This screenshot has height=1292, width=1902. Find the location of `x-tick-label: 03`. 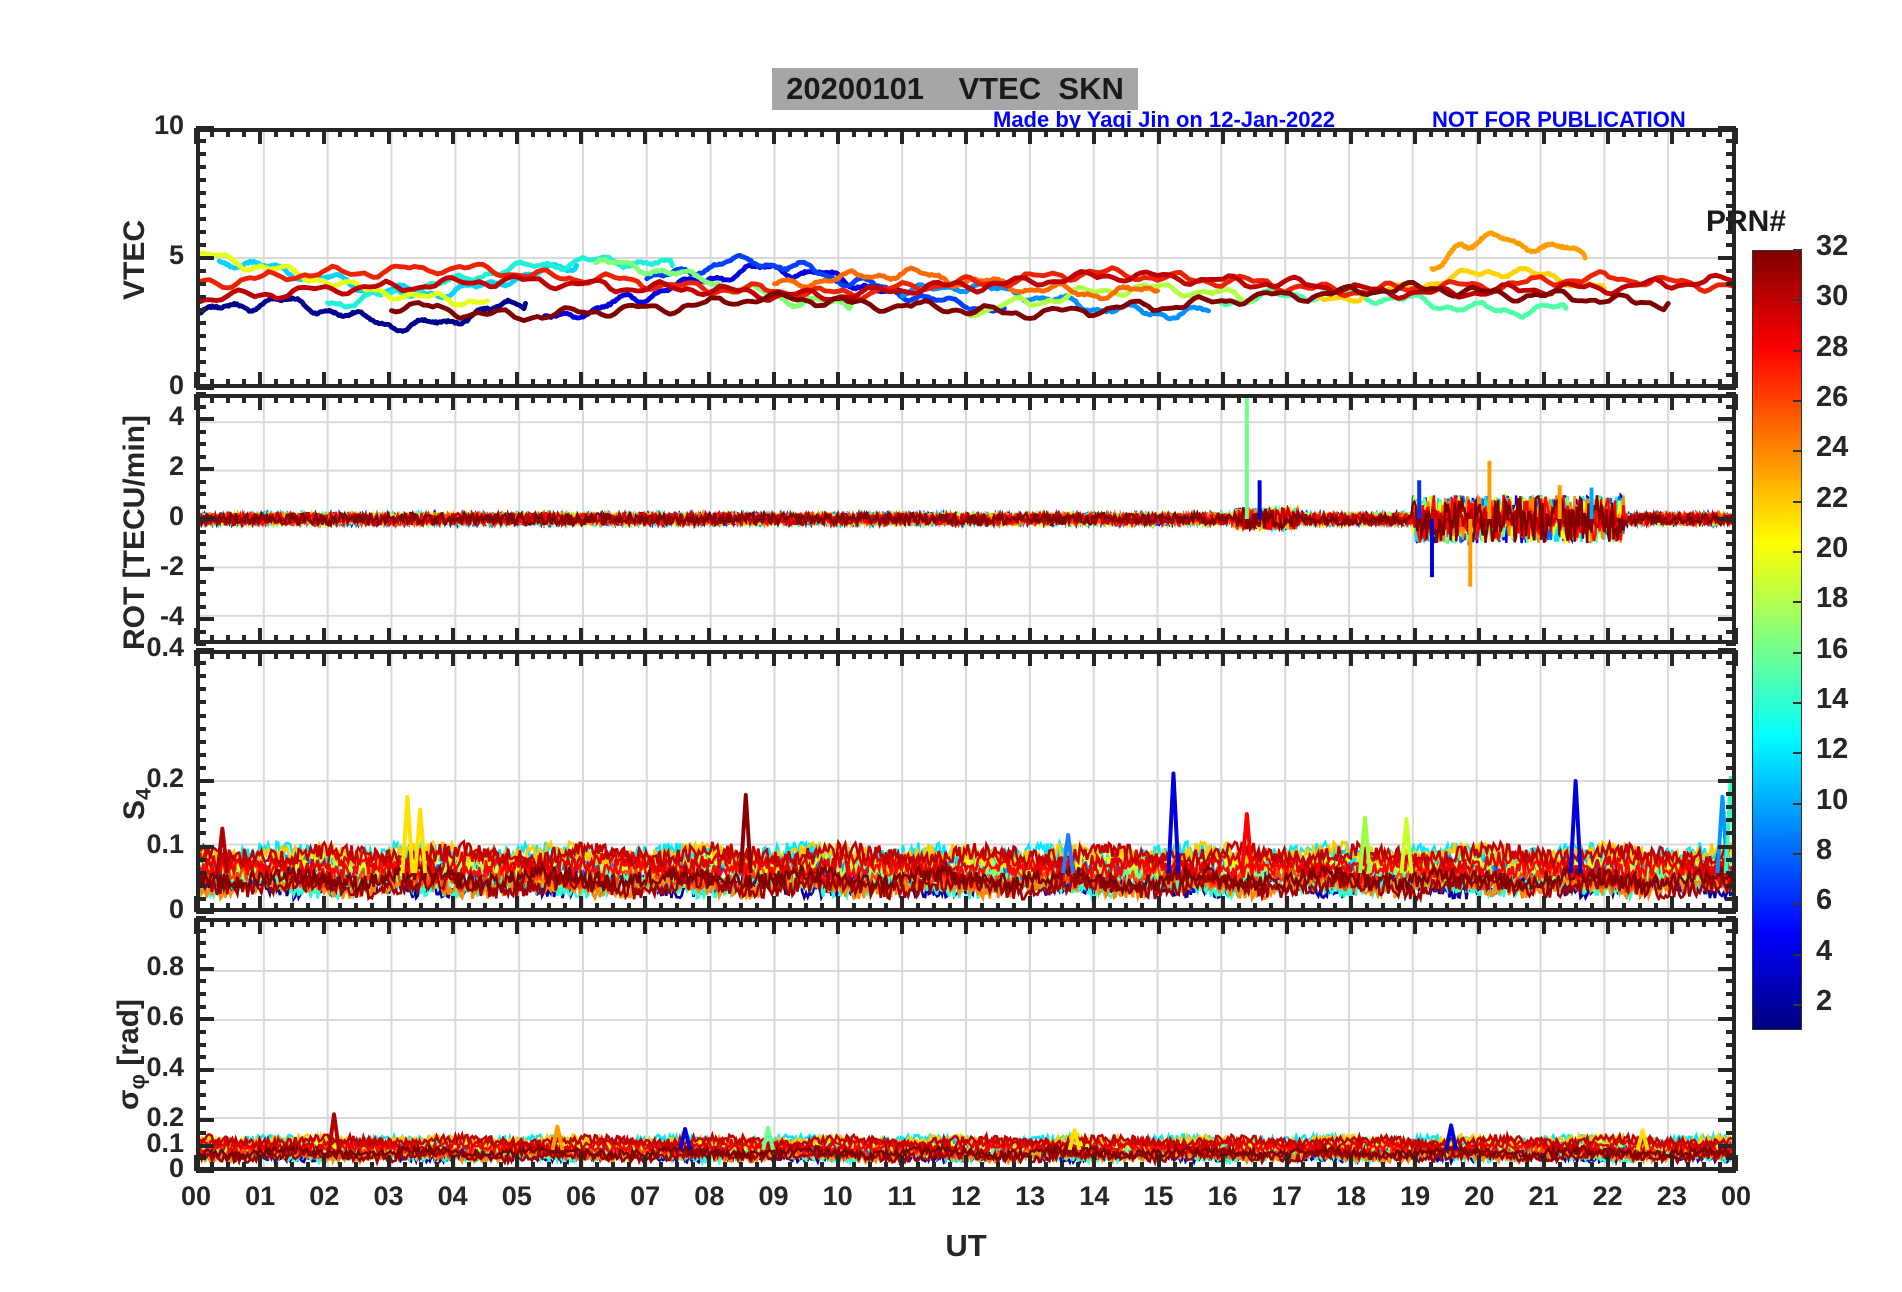

x-tick-label: 03 is located at coordinates (388, 1196).